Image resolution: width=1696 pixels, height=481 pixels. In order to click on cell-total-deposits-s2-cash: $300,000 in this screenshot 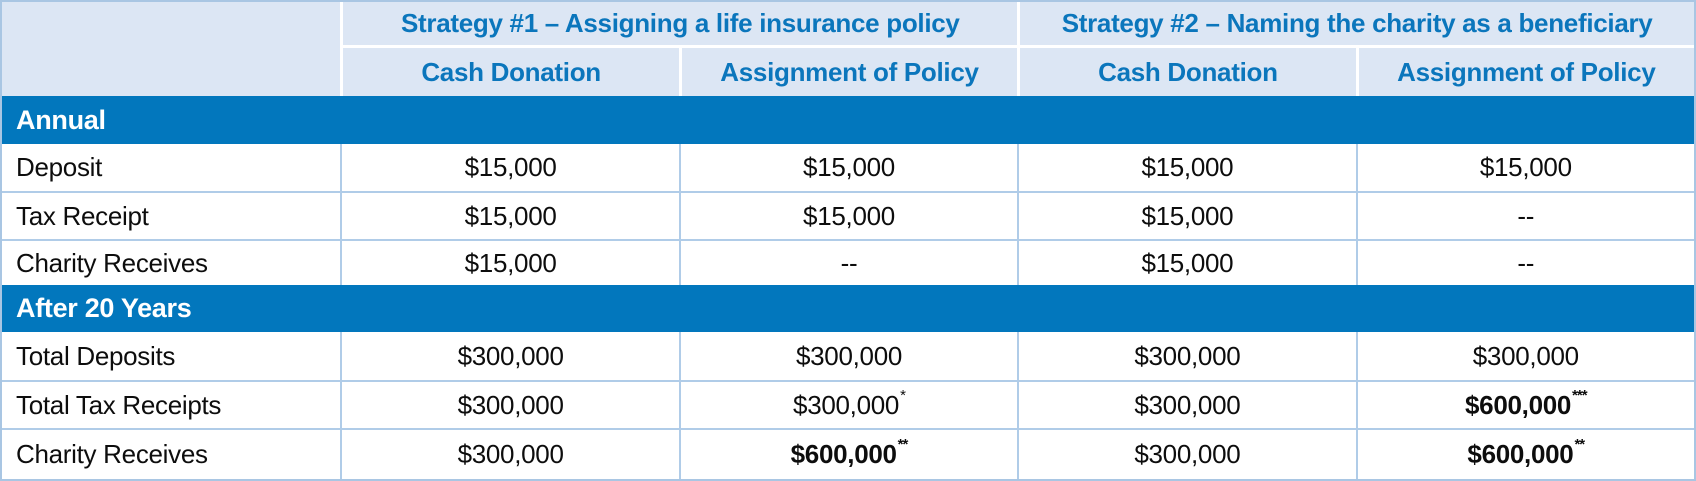, I will do `click(1186, 356)`.